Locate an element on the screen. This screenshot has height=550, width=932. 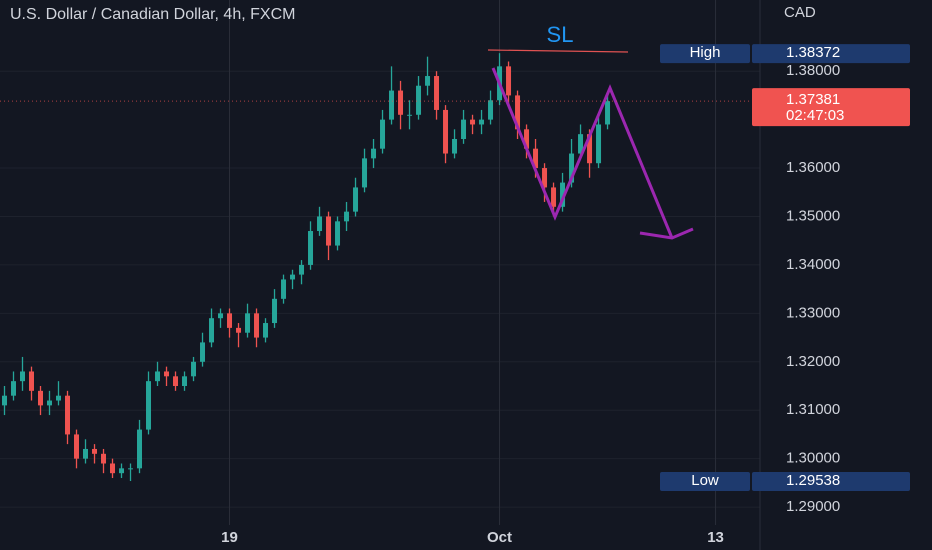
high-value-box is located at coordinates (831, 54).